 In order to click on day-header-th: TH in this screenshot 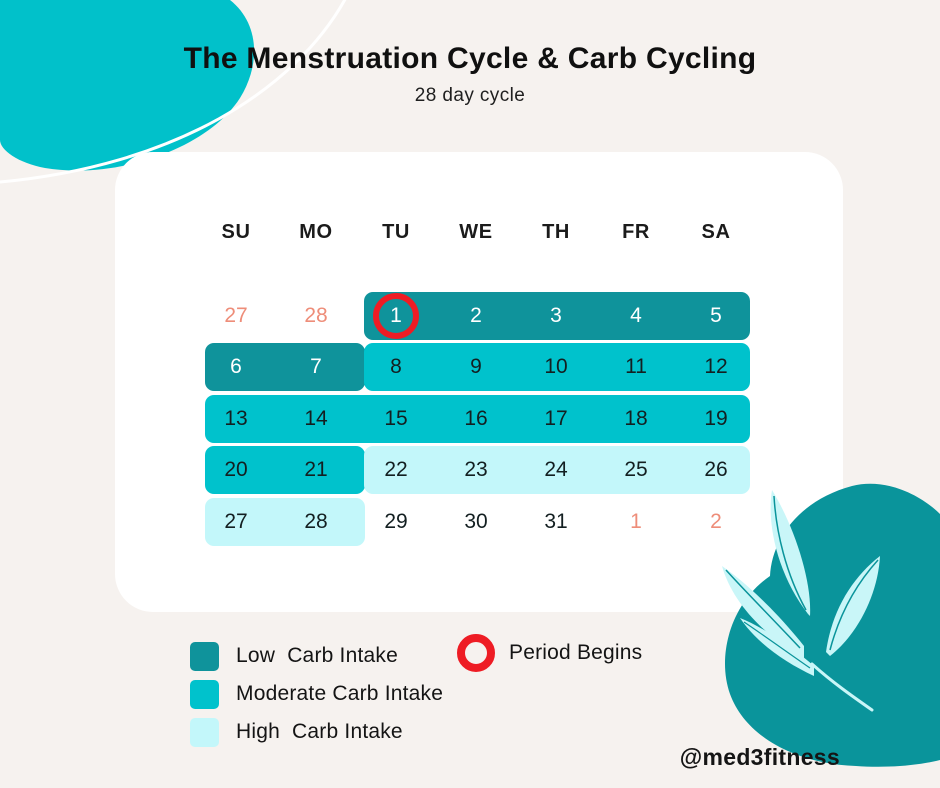, I will do `click(556, 231)`.